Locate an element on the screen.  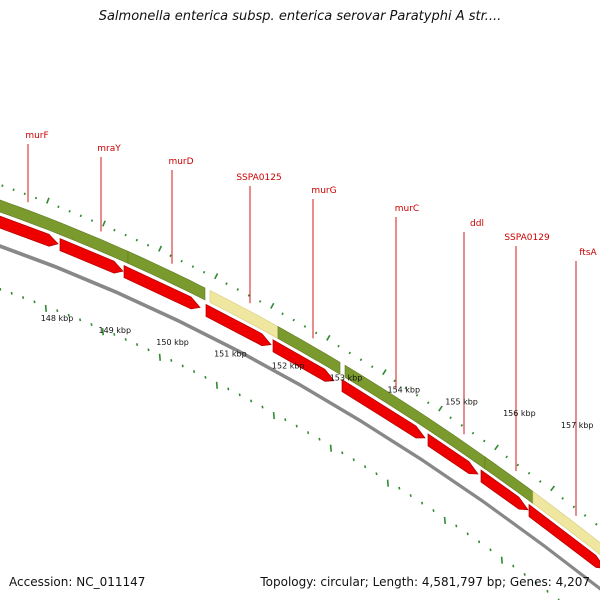
gene-label-group: murD is located at coordinates (181, 210).